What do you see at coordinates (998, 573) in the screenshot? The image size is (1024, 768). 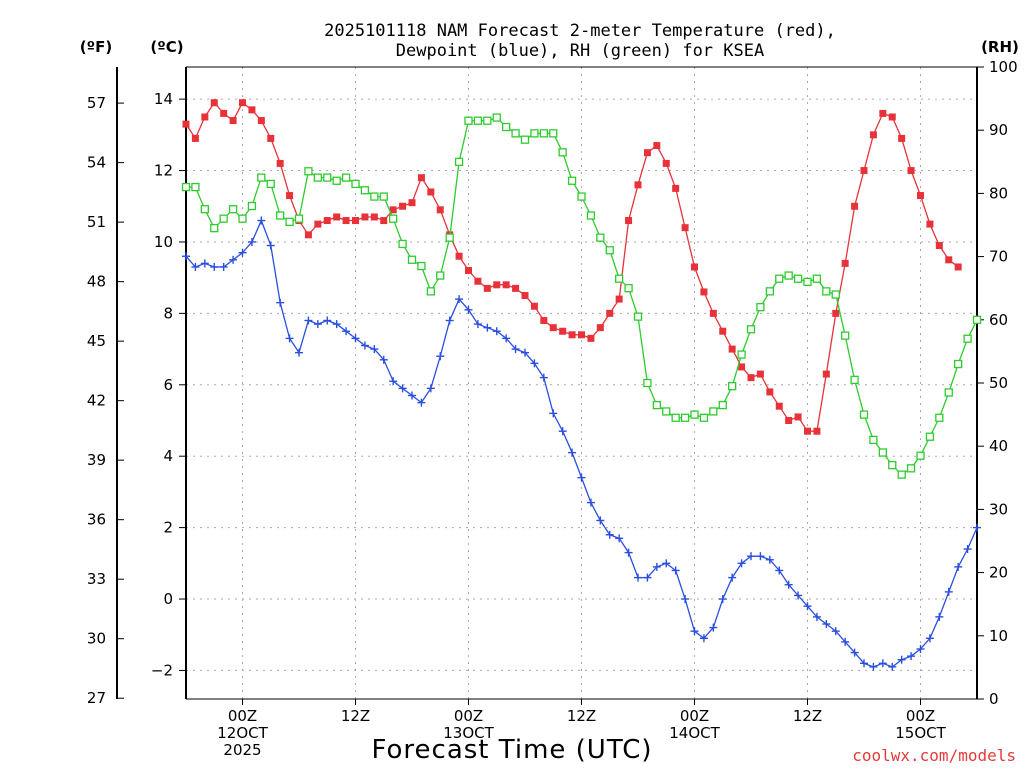 I see `rh-tick-label: 20` at bounding box center [998, 573].